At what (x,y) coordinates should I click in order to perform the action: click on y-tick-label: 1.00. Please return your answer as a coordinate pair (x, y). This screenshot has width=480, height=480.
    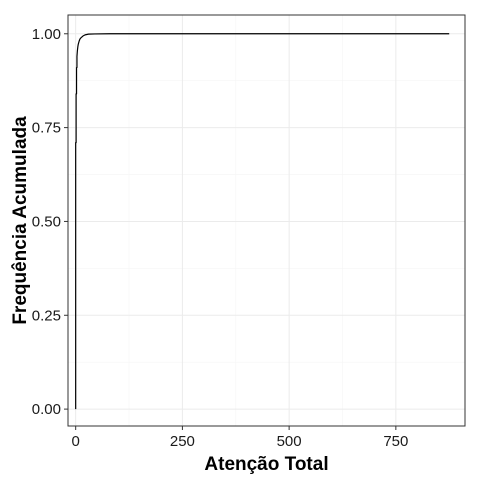
    Looking at the image, I should click on (46, 34).